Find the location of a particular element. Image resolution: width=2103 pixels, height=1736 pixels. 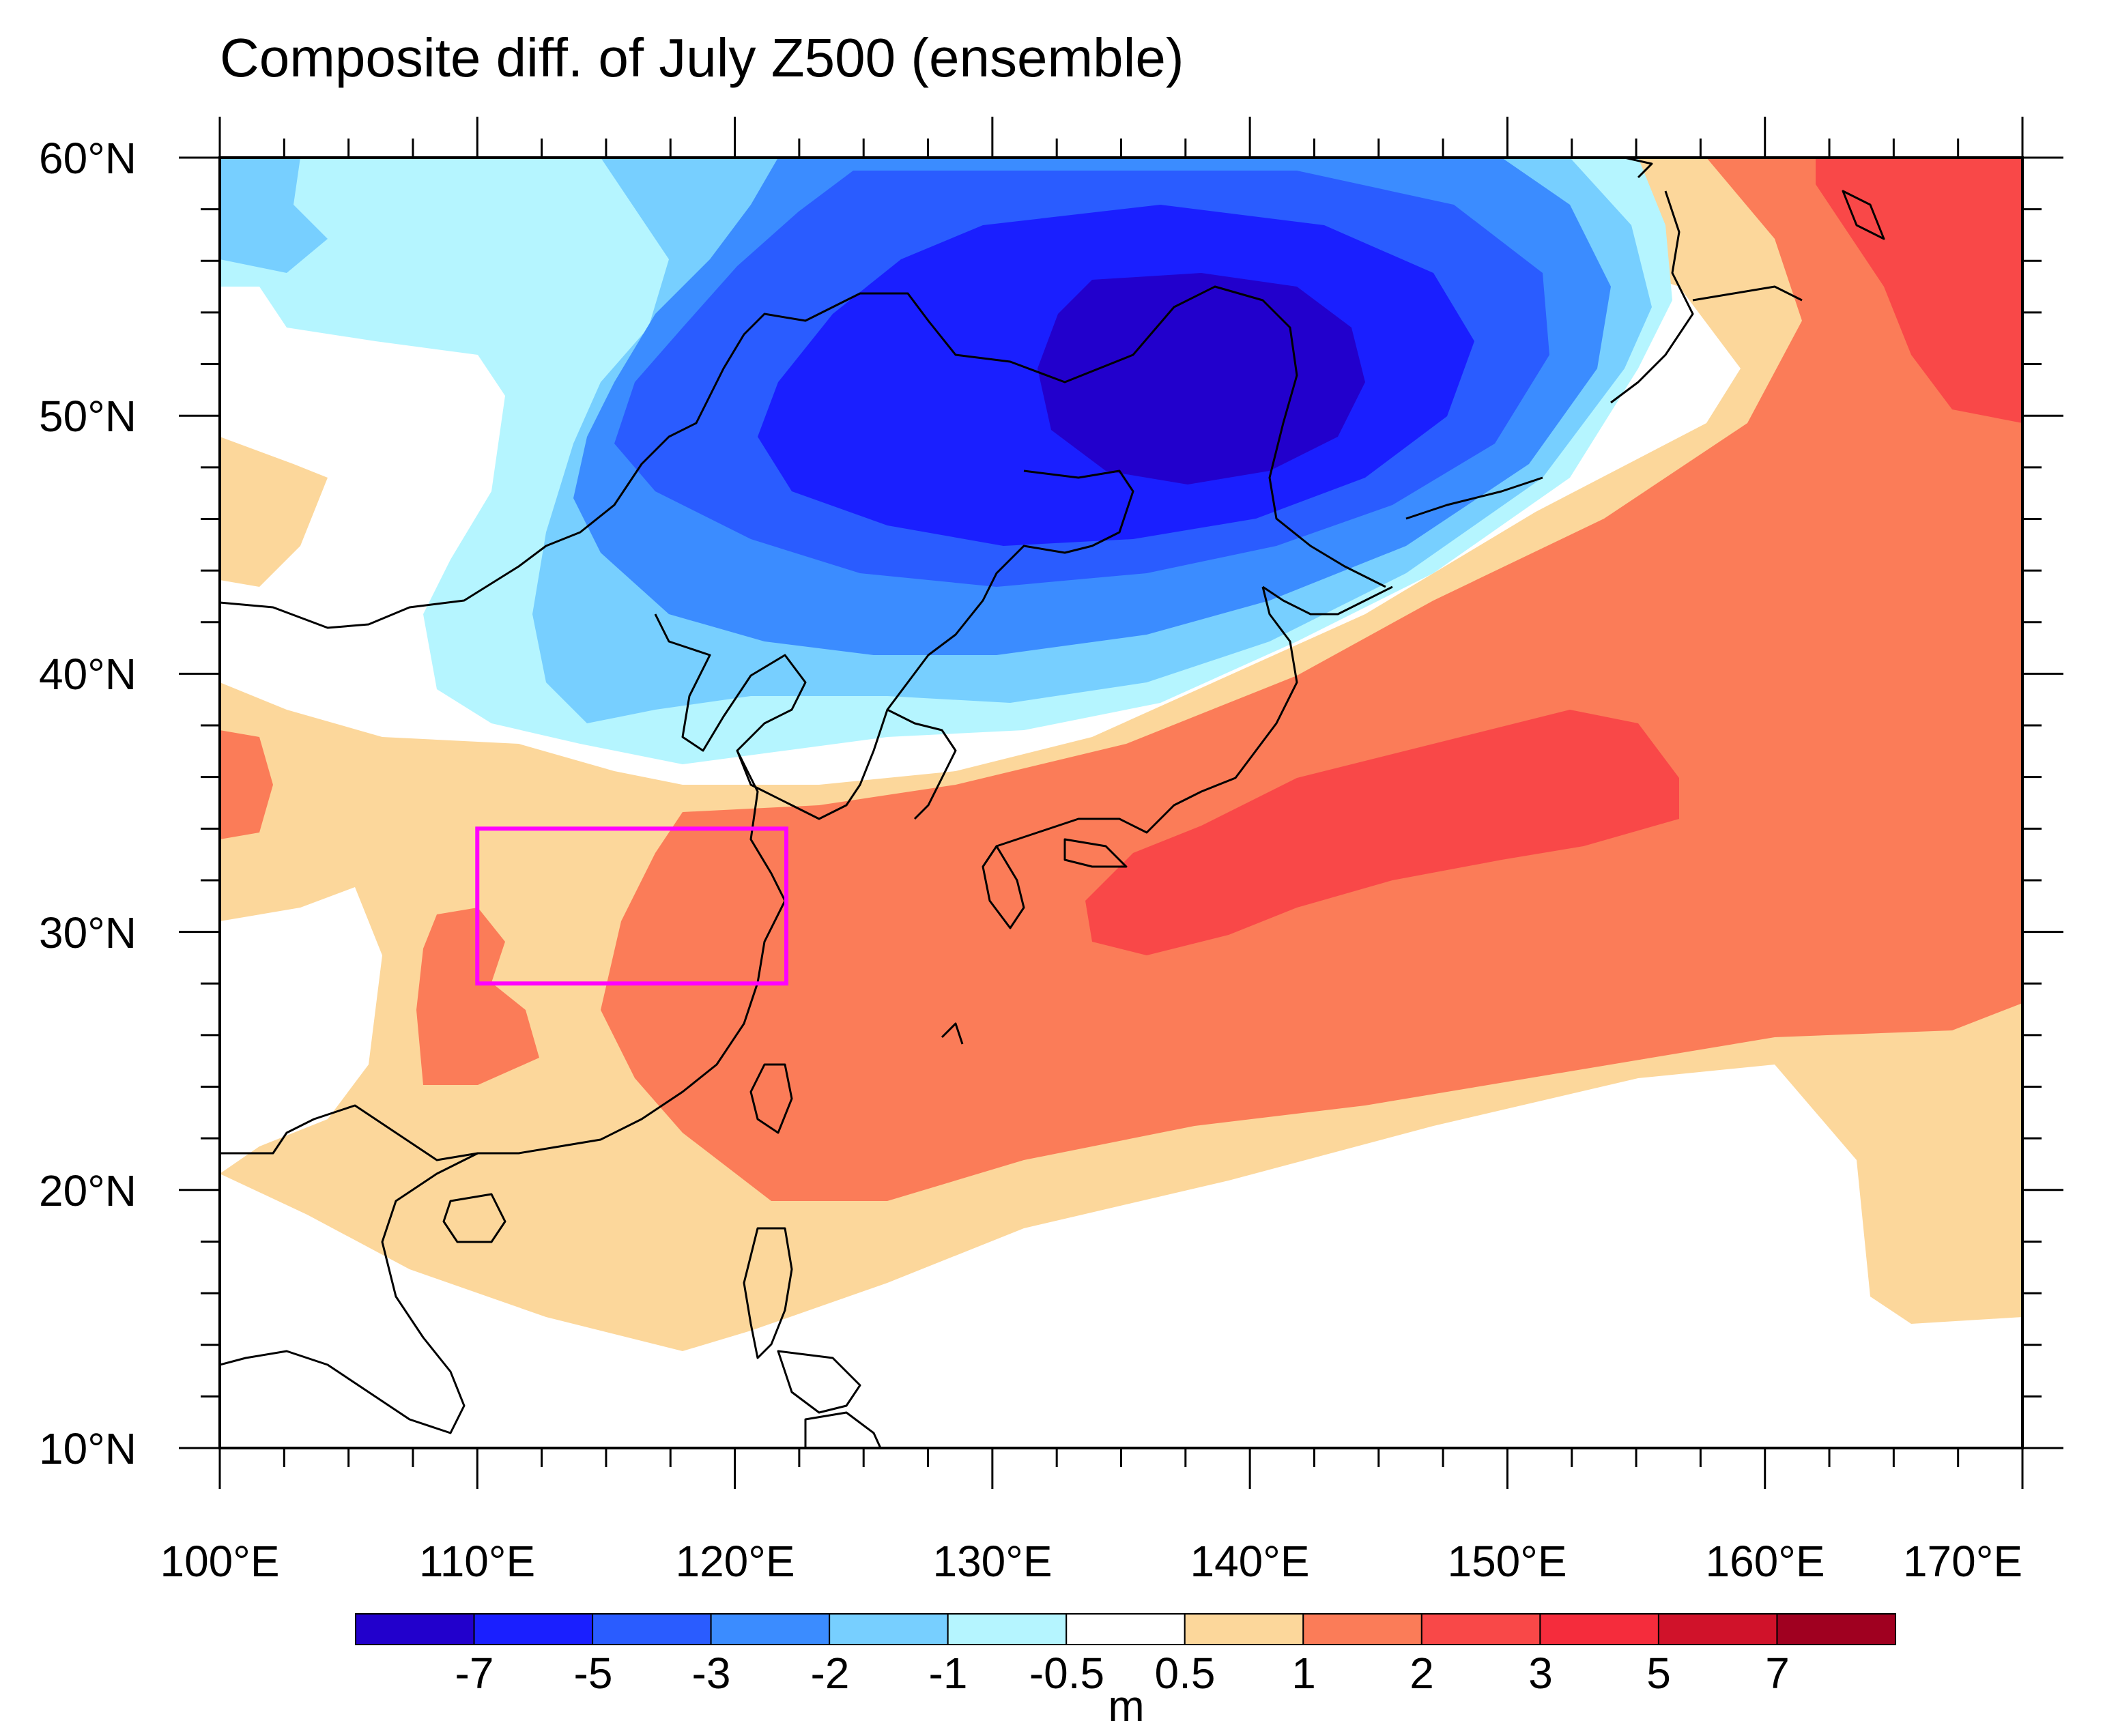

x-tick-label: 170°E is located at coordinates (1962, 1561).